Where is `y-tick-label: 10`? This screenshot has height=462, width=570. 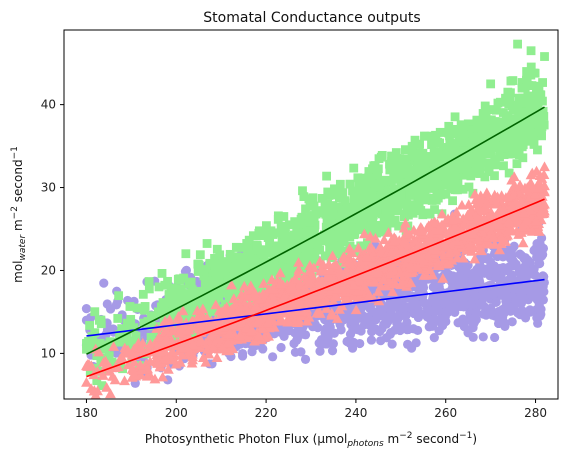 y-tick-label: 10 is located at coordinates (48, 353).